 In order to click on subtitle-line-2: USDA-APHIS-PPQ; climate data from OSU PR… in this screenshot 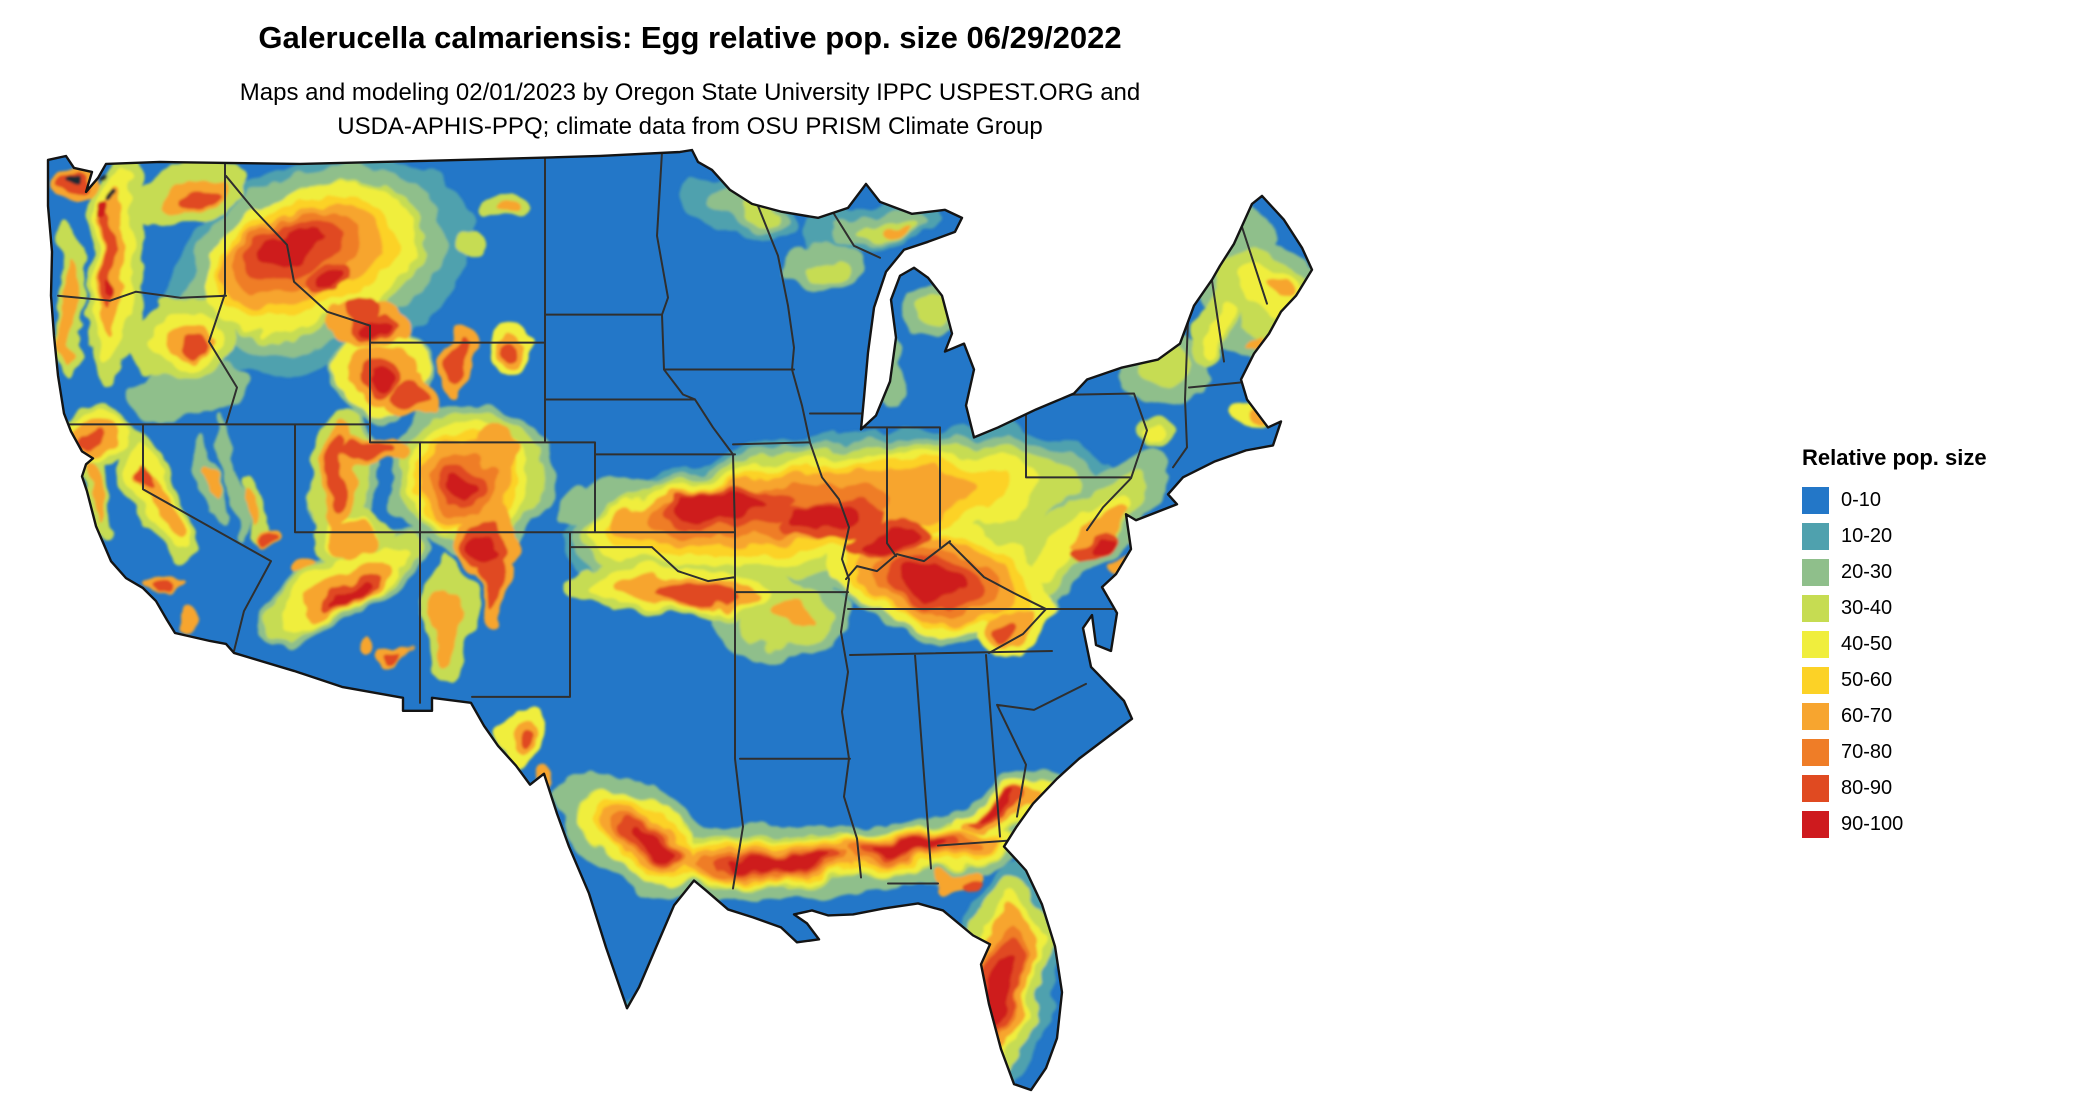, I will do `click(690, 126)`.